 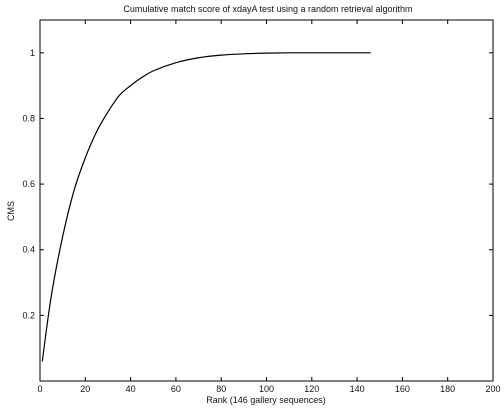 I want to click on x-tick-label: 160, so click(x=402, y=389).